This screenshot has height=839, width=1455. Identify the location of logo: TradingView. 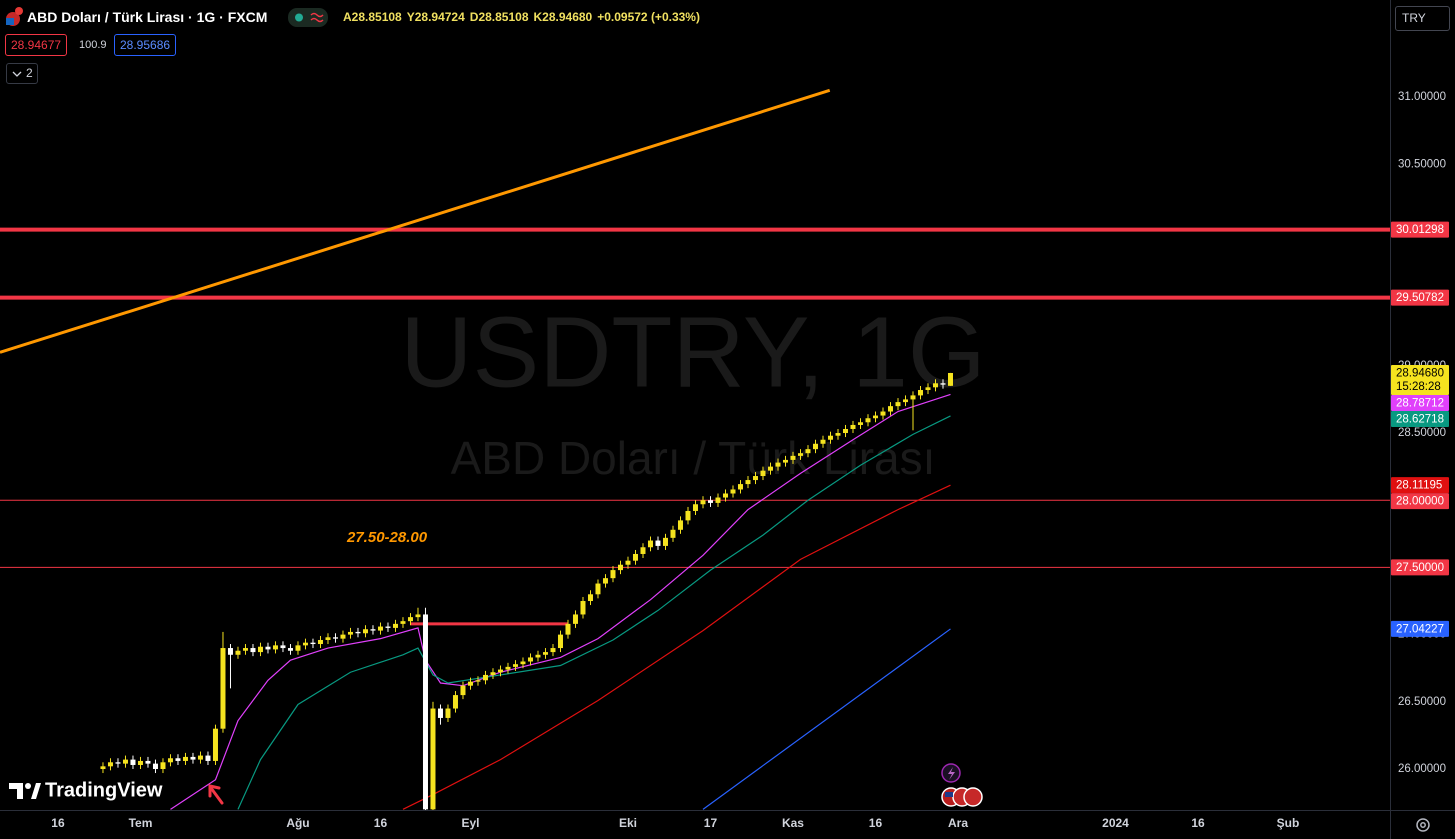
(86, 790).